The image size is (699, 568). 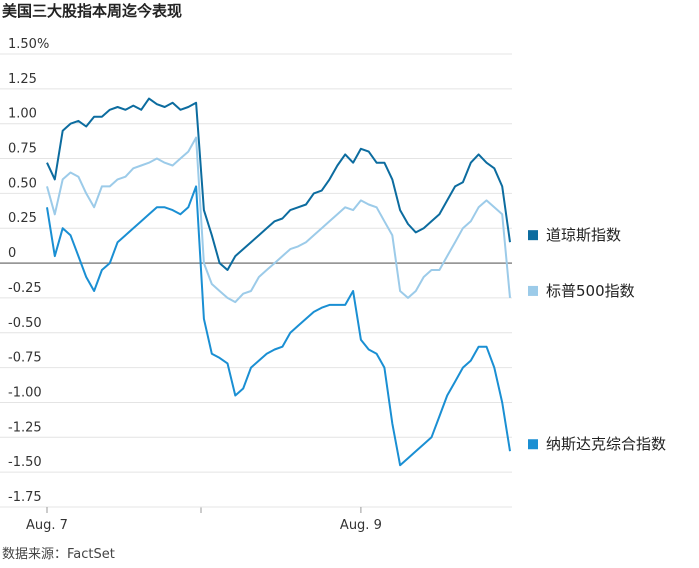 What do you see at coordinates (22, 114) in the screenshot?
I see `y-tick-label: 1.00` at bounding box center [22, 114].